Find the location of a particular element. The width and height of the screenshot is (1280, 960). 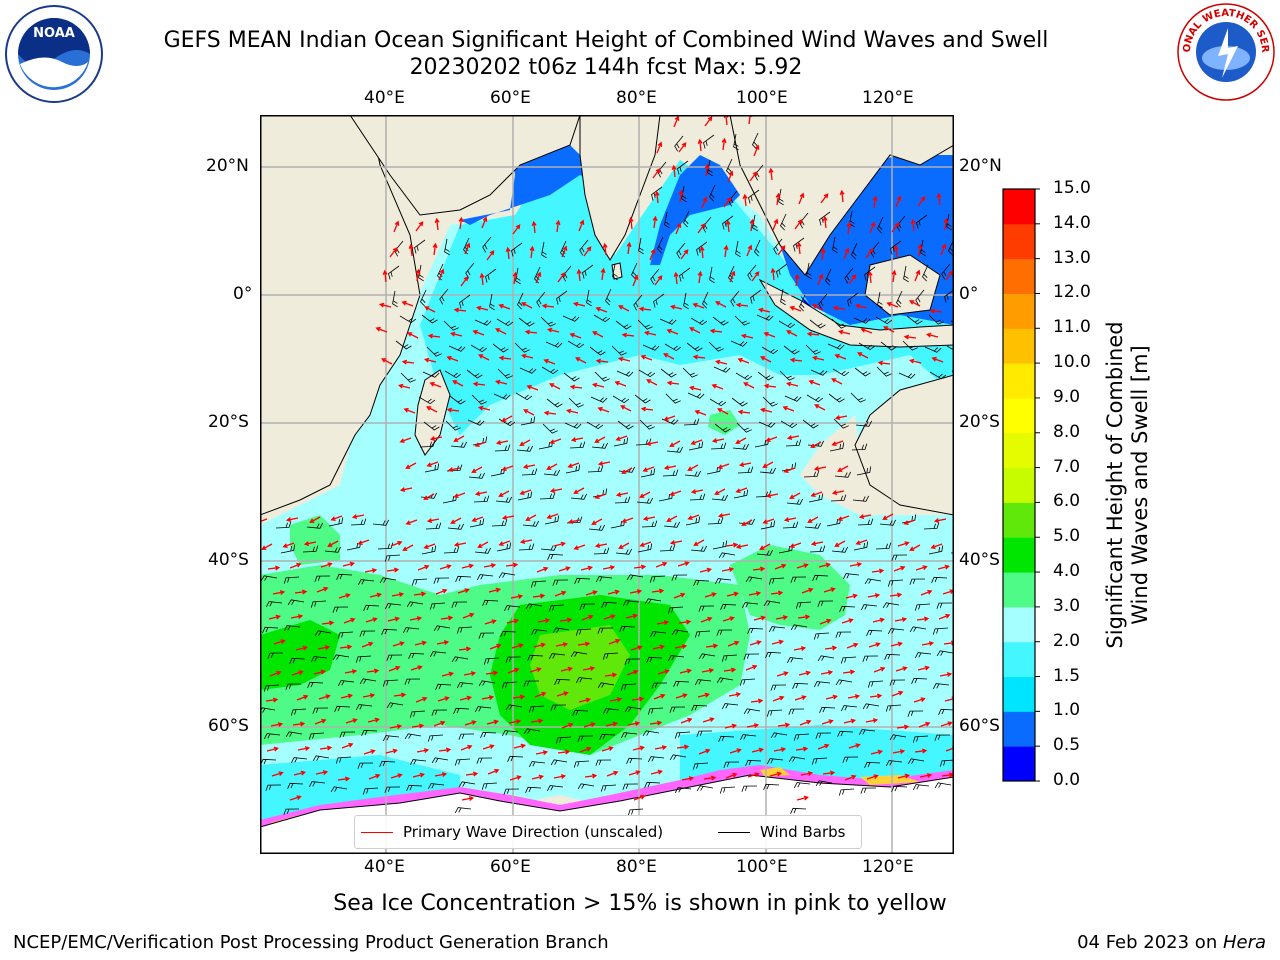

madagascar-land is located at coordinates (432, 412).